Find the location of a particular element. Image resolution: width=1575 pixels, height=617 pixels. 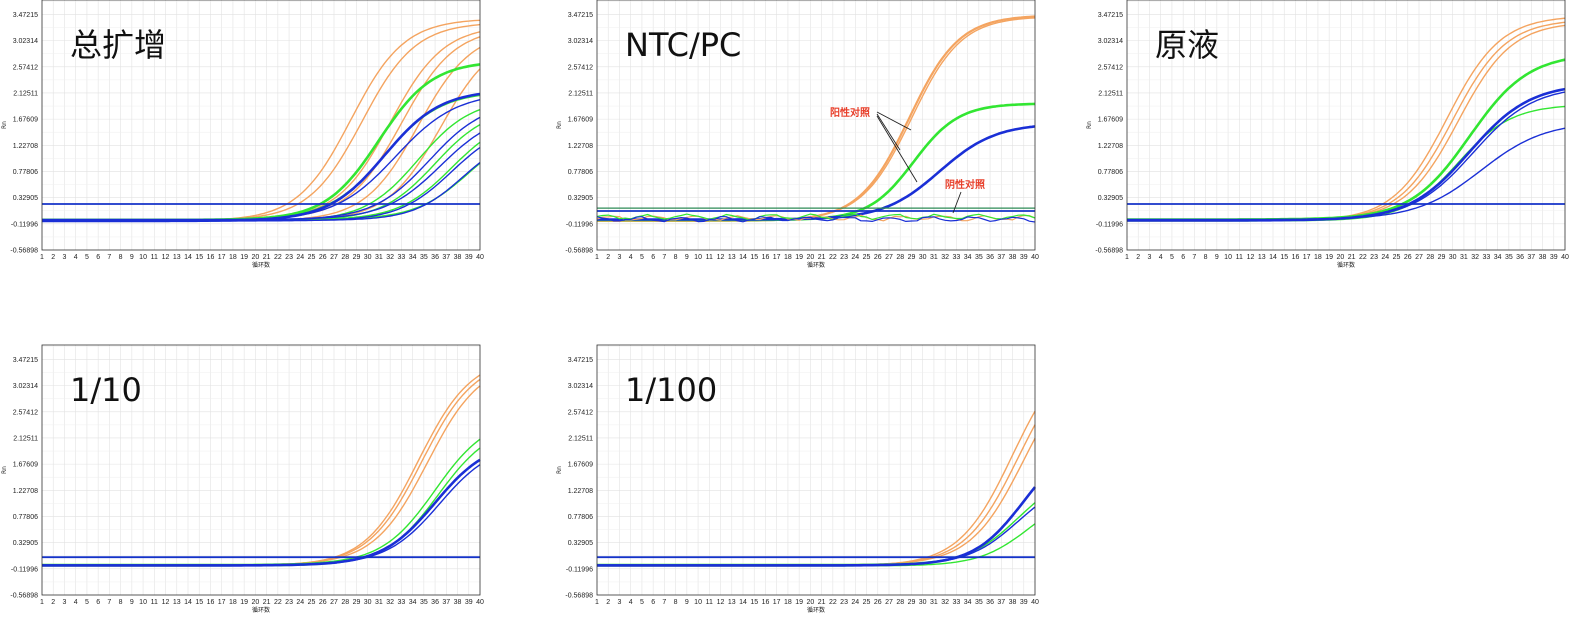

series-line-green is located at coordinates (816, 217).